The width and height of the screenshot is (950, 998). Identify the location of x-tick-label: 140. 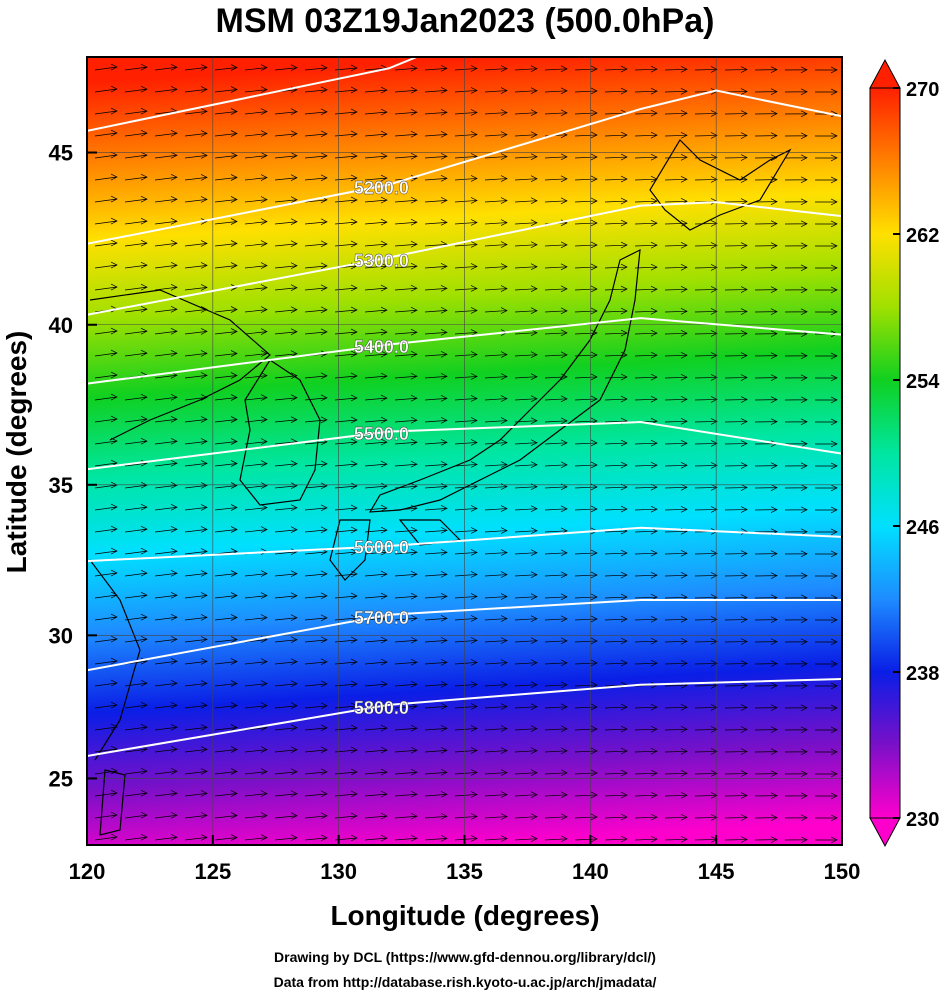
(590, 871).